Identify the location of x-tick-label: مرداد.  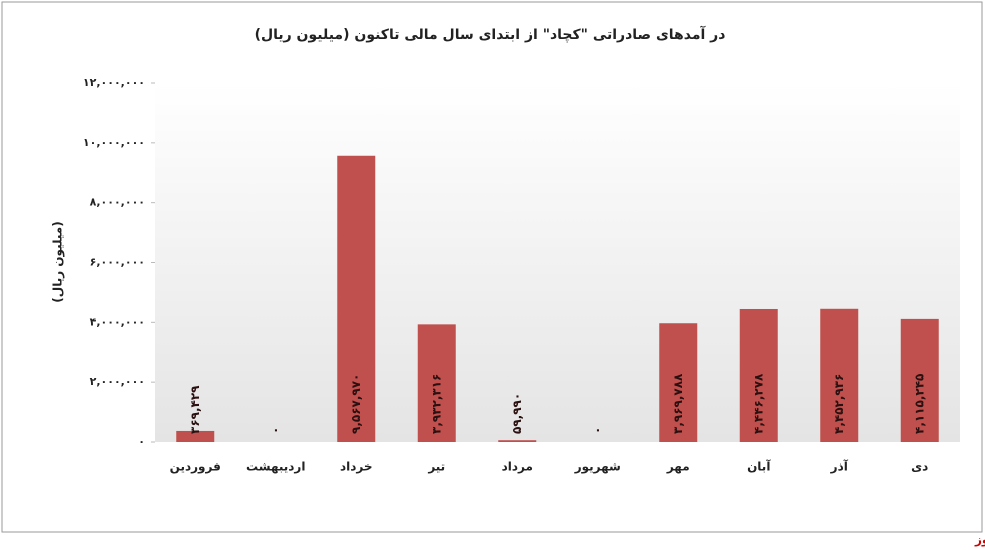
(517, 467).